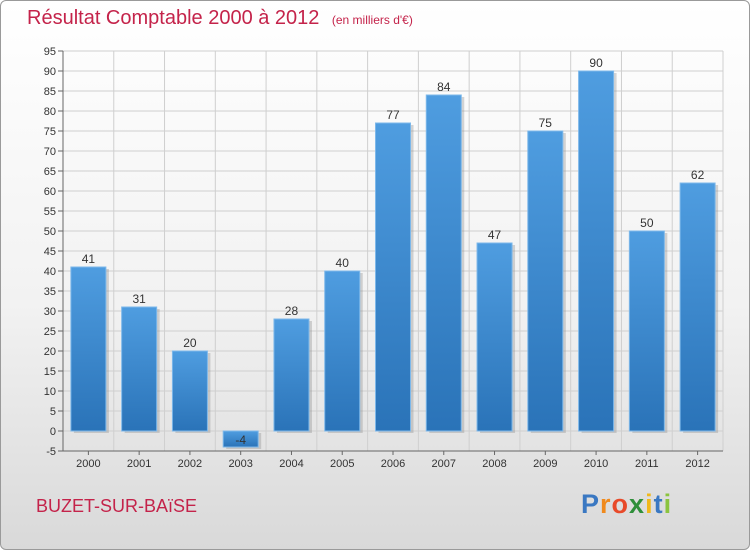 The height and width of the screenshot is (550, 750). Describe the element at coordinates (117, 506) in the screenshot. I see `commune-name: BUZET-SUR-BAïSE` at that location.